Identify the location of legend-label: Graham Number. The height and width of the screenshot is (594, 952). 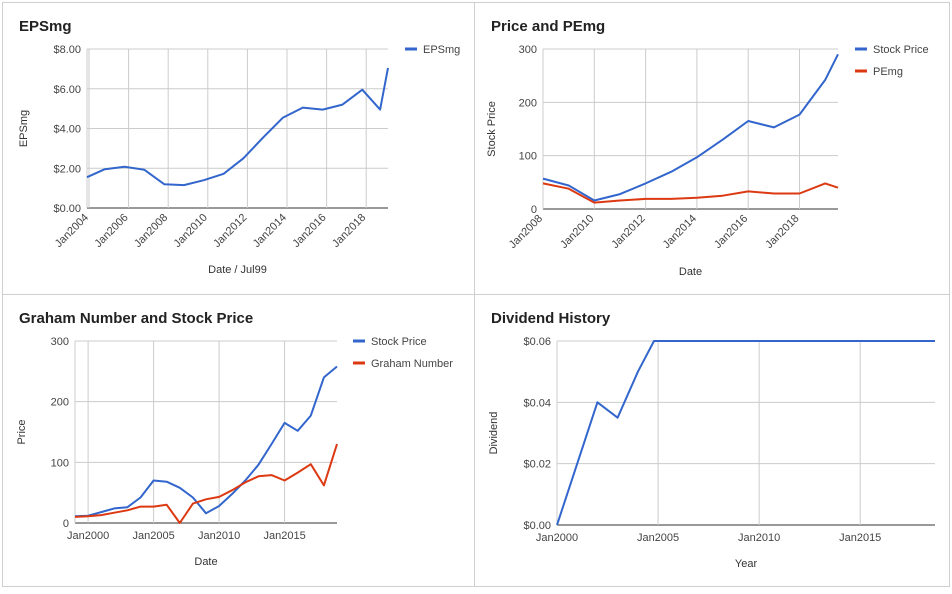
(412, 364).